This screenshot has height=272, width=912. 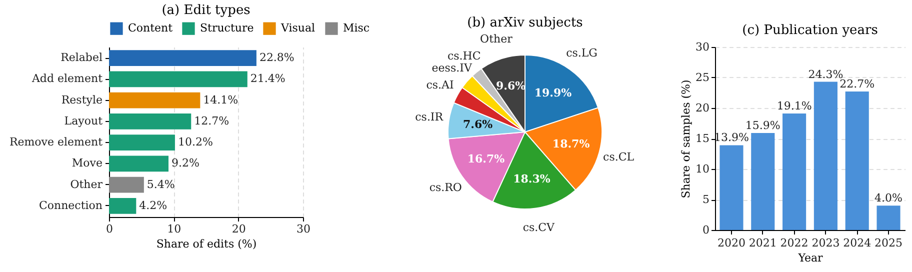 I want to click on y-tick-label: 15, so click(x=703, y=138).